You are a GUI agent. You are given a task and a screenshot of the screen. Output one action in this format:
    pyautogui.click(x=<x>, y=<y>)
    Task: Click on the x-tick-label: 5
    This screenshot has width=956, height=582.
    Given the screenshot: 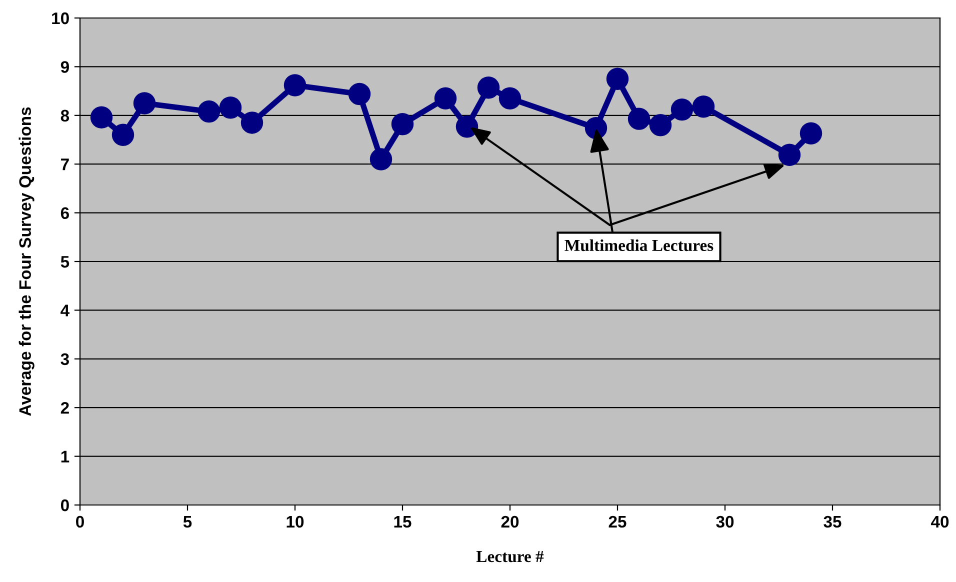 What is the action you would take?
    pyautogui.click(x=187, y=522)
    